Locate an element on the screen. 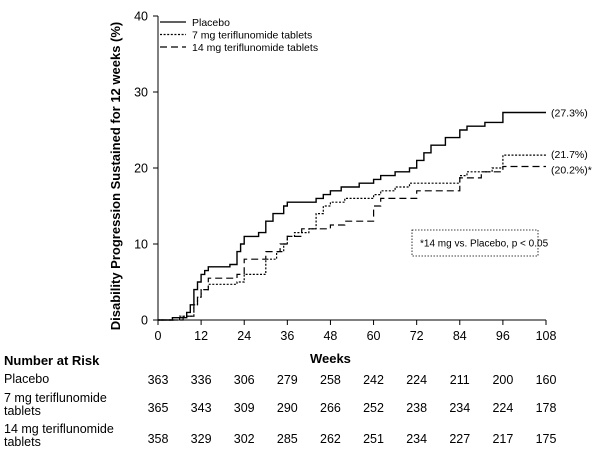  annotation-border is located at coordinates (475, 243).